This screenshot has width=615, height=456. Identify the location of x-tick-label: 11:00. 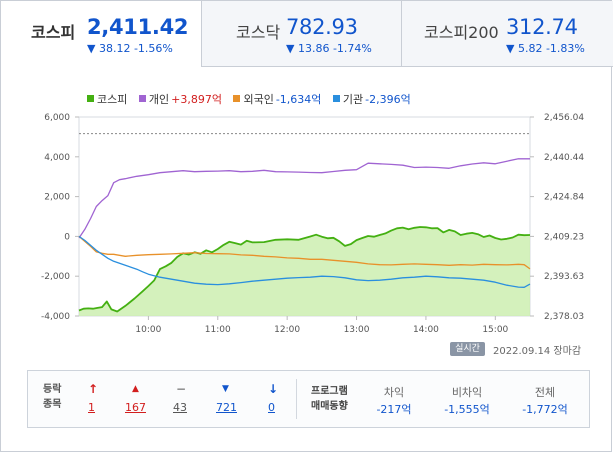
(218, 330).